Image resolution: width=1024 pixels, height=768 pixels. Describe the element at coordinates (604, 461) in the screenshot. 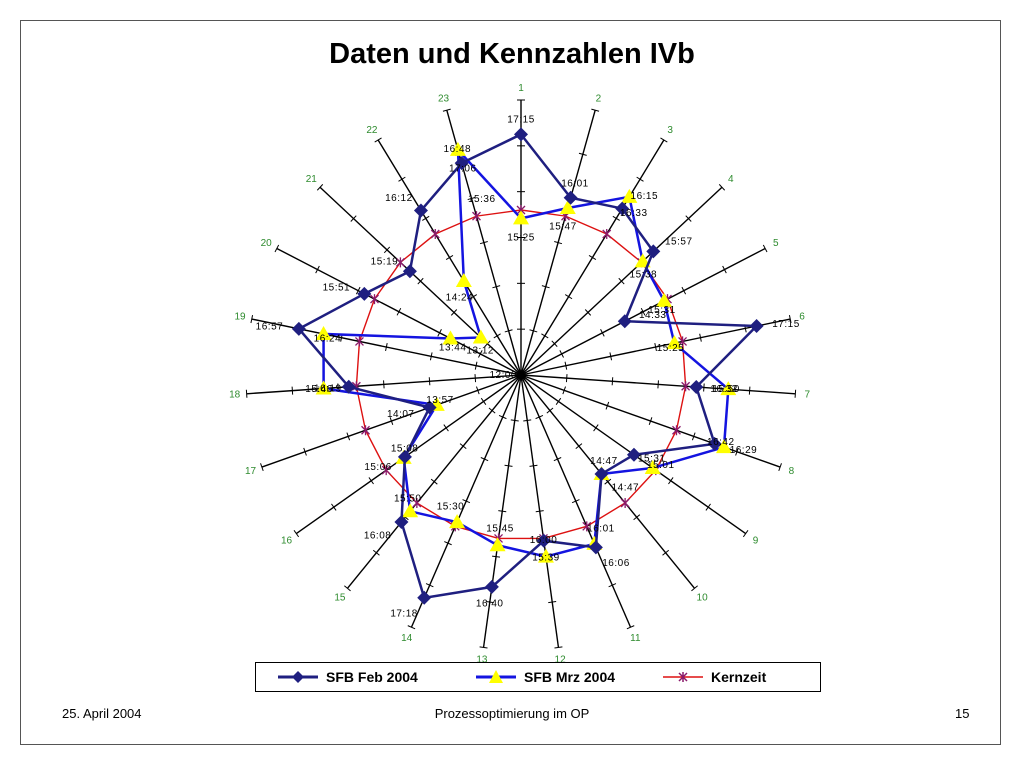

I see `sfb-mrz-time-label: 14:47` at that location.